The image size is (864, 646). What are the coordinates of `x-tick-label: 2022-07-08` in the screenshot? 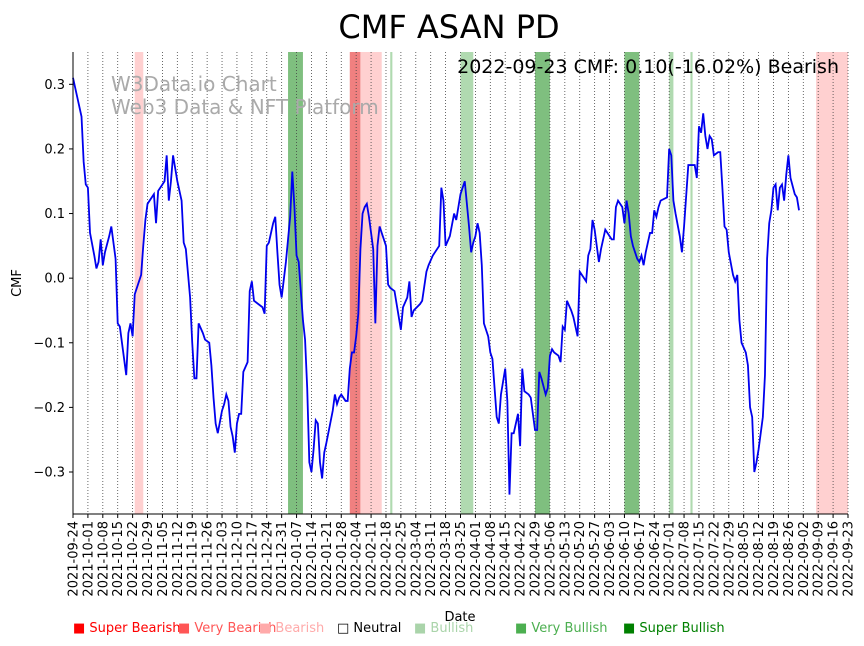 It's located at (685, 559).